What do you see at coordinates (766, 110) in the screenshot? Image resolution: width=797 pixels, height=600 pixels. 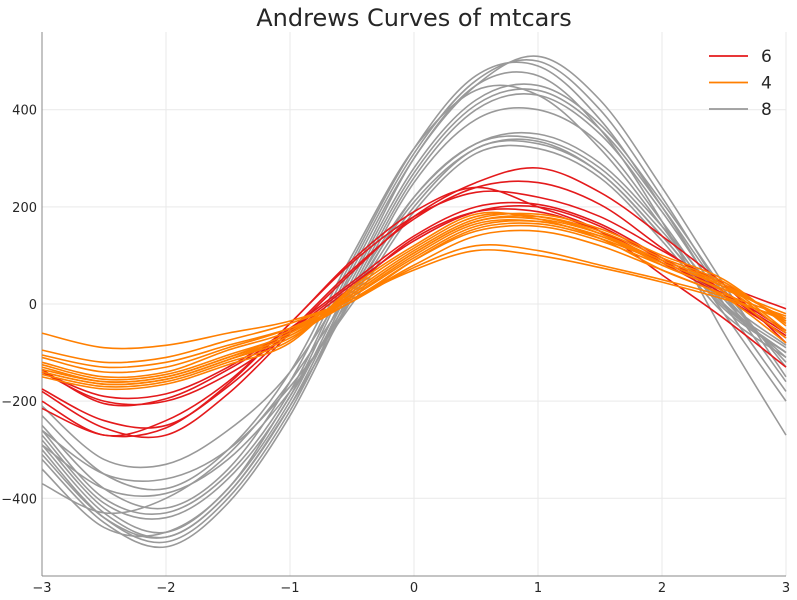 I see `legend-label-8: 8` at bounding box center [766, 110].